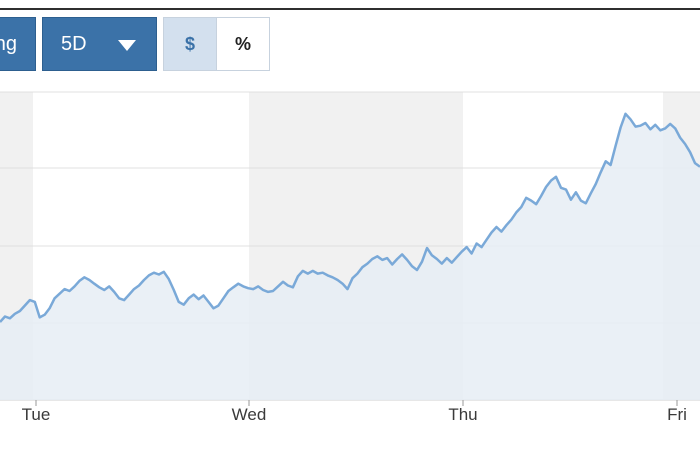 Image resolution: width=700 pixels, height=450 pixels. I want to click on period-dropdown-label: 5D, so click(74, 43).